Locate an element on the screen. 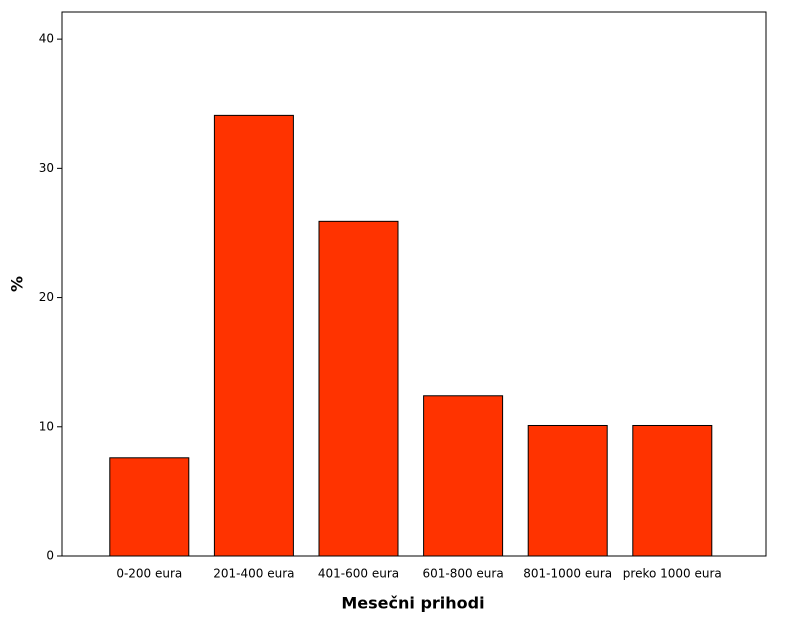 This screenshot has width=787, height=618. x-tick-label: 401-600 eura is located at coordinates (358, 574).